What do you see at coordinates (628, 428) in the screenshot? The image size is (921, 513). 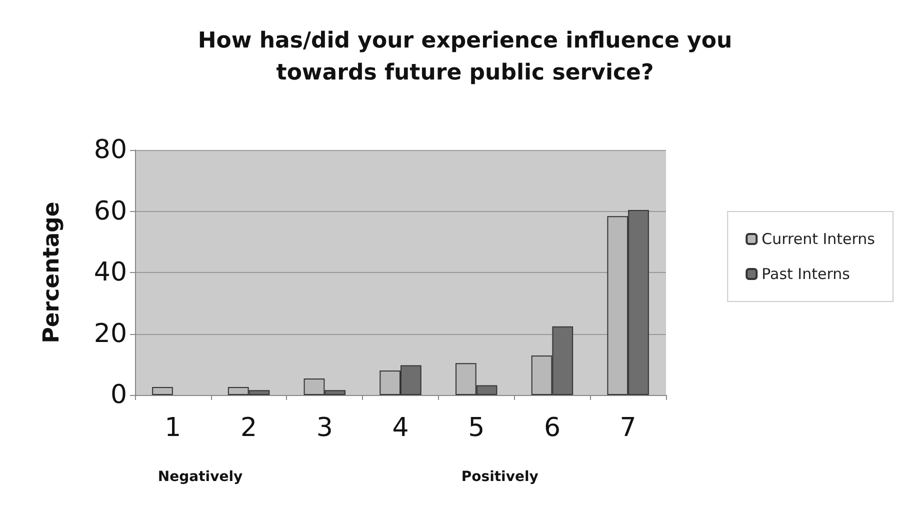 I see `x-tick-label: 7` at bounding box center [628, 428].